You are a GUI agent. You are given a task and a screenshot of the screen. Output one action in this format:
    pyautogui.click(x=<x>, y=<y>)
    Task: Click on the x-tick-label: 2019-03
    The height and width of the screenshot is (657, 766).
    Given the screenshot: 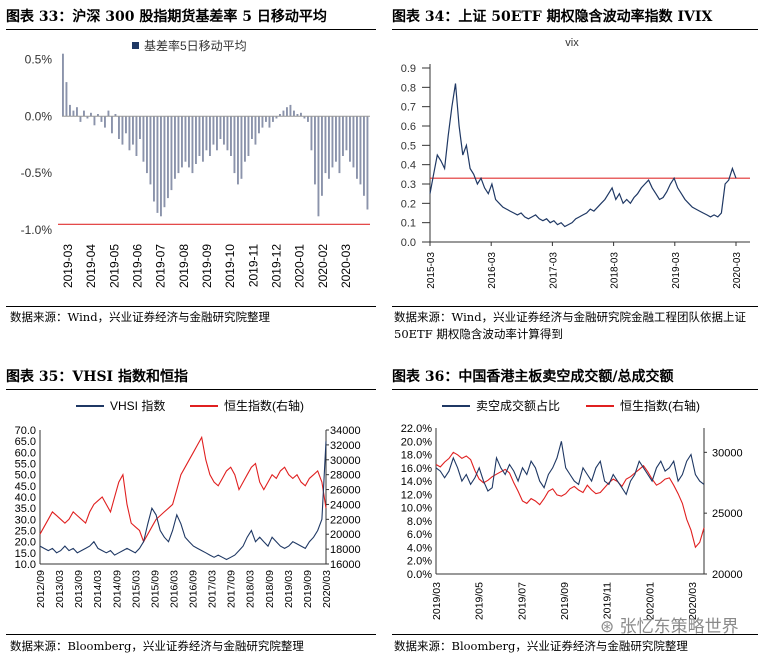 What is the action you would take?
    pyautogui.click(x=676, y=270)
    